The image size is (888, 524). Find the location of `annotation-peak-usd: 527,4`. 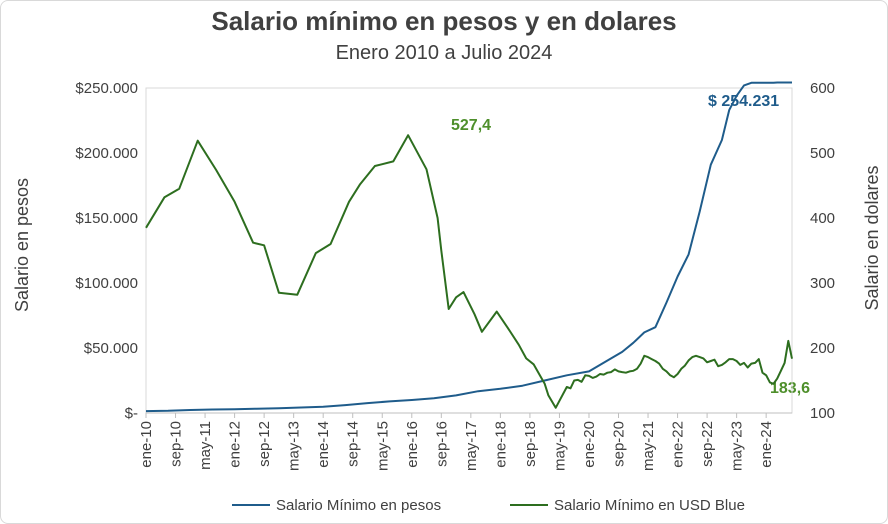

annotation-peak-usd: 527,4 is located at coordinates (471, 125).